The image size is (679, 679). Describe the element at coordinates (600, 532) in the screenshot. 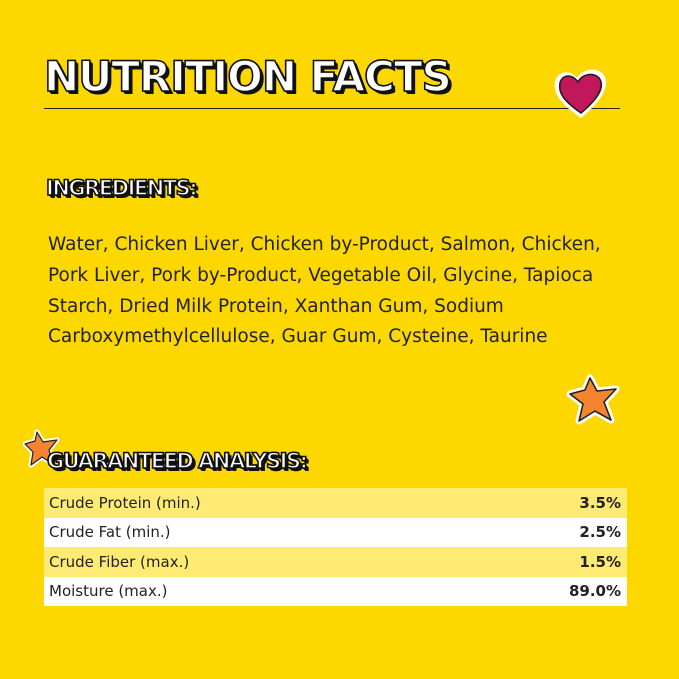

I see `nutrient-value: 2.5%` at that location.